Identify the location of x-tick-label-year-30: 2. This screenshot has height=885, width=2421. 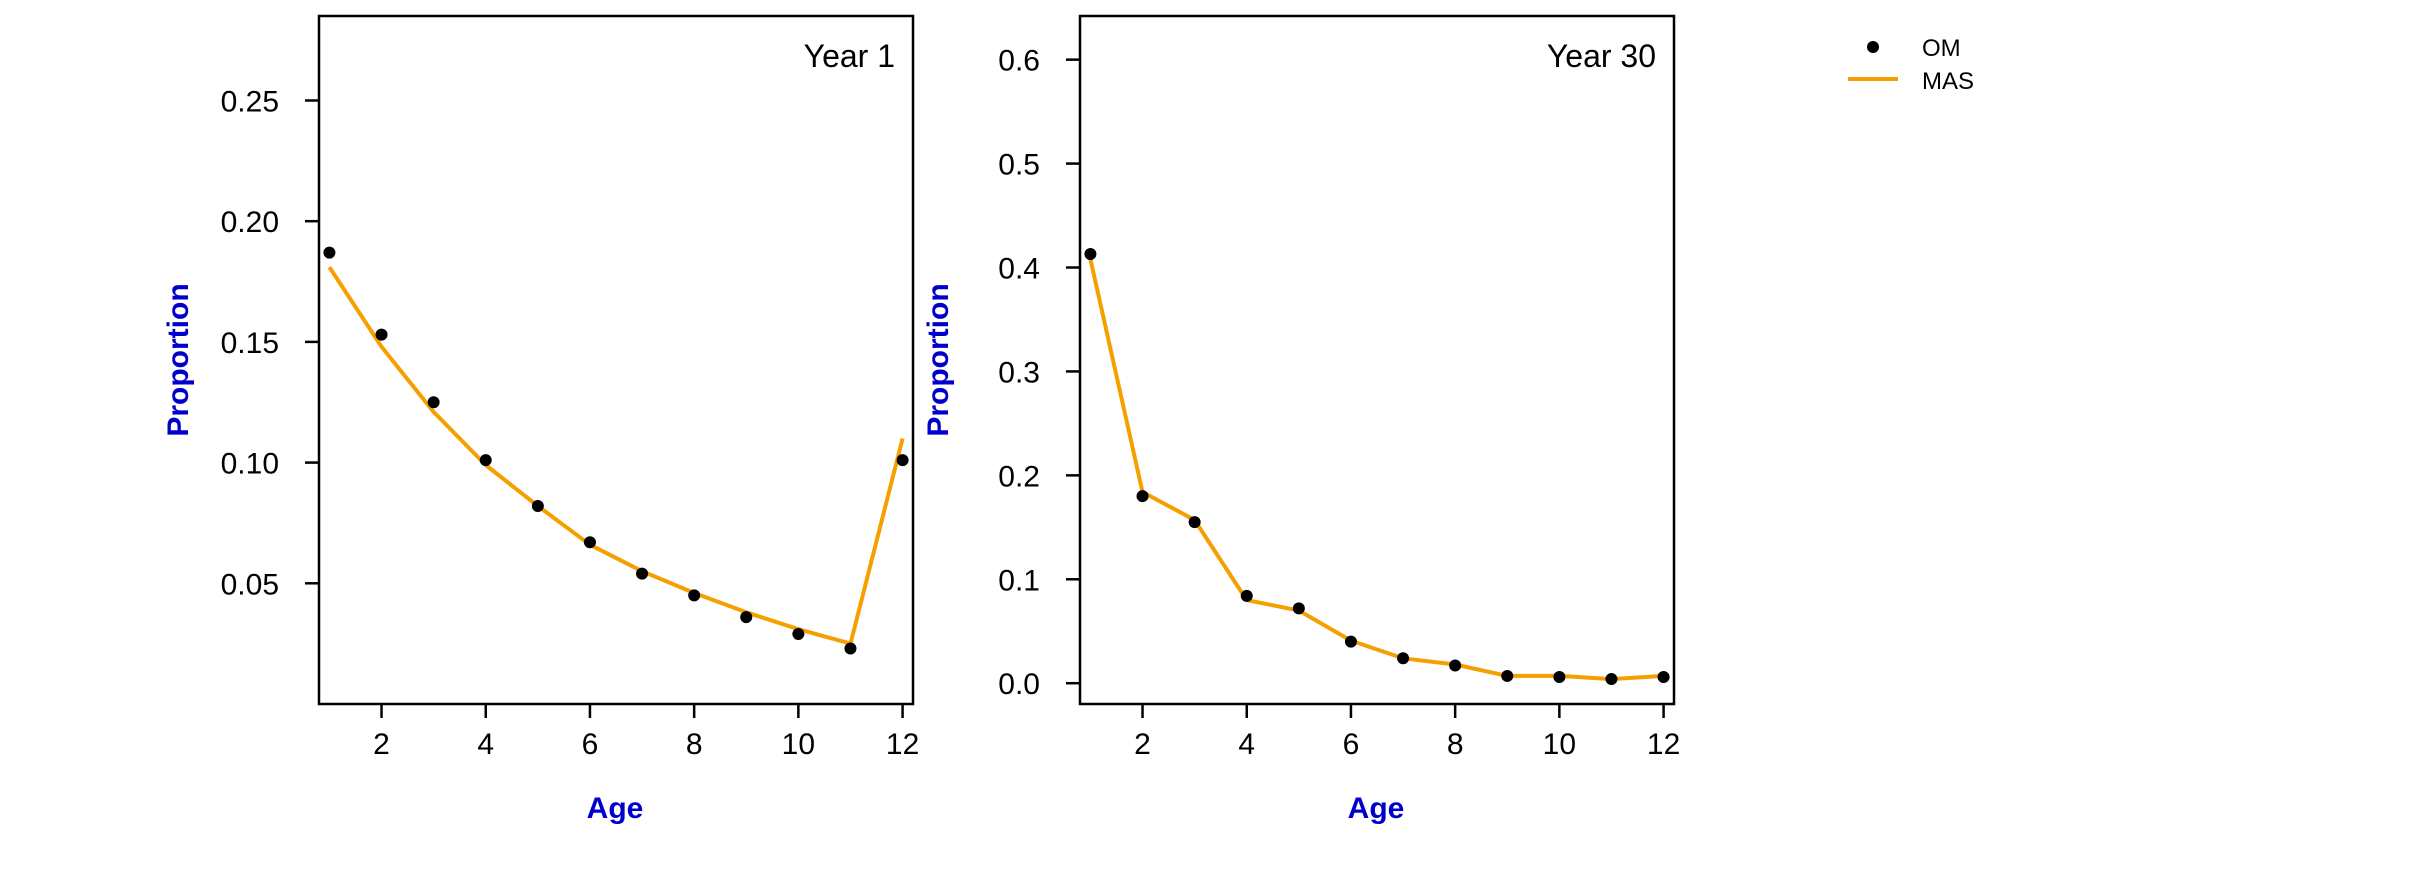
(1142, 744).